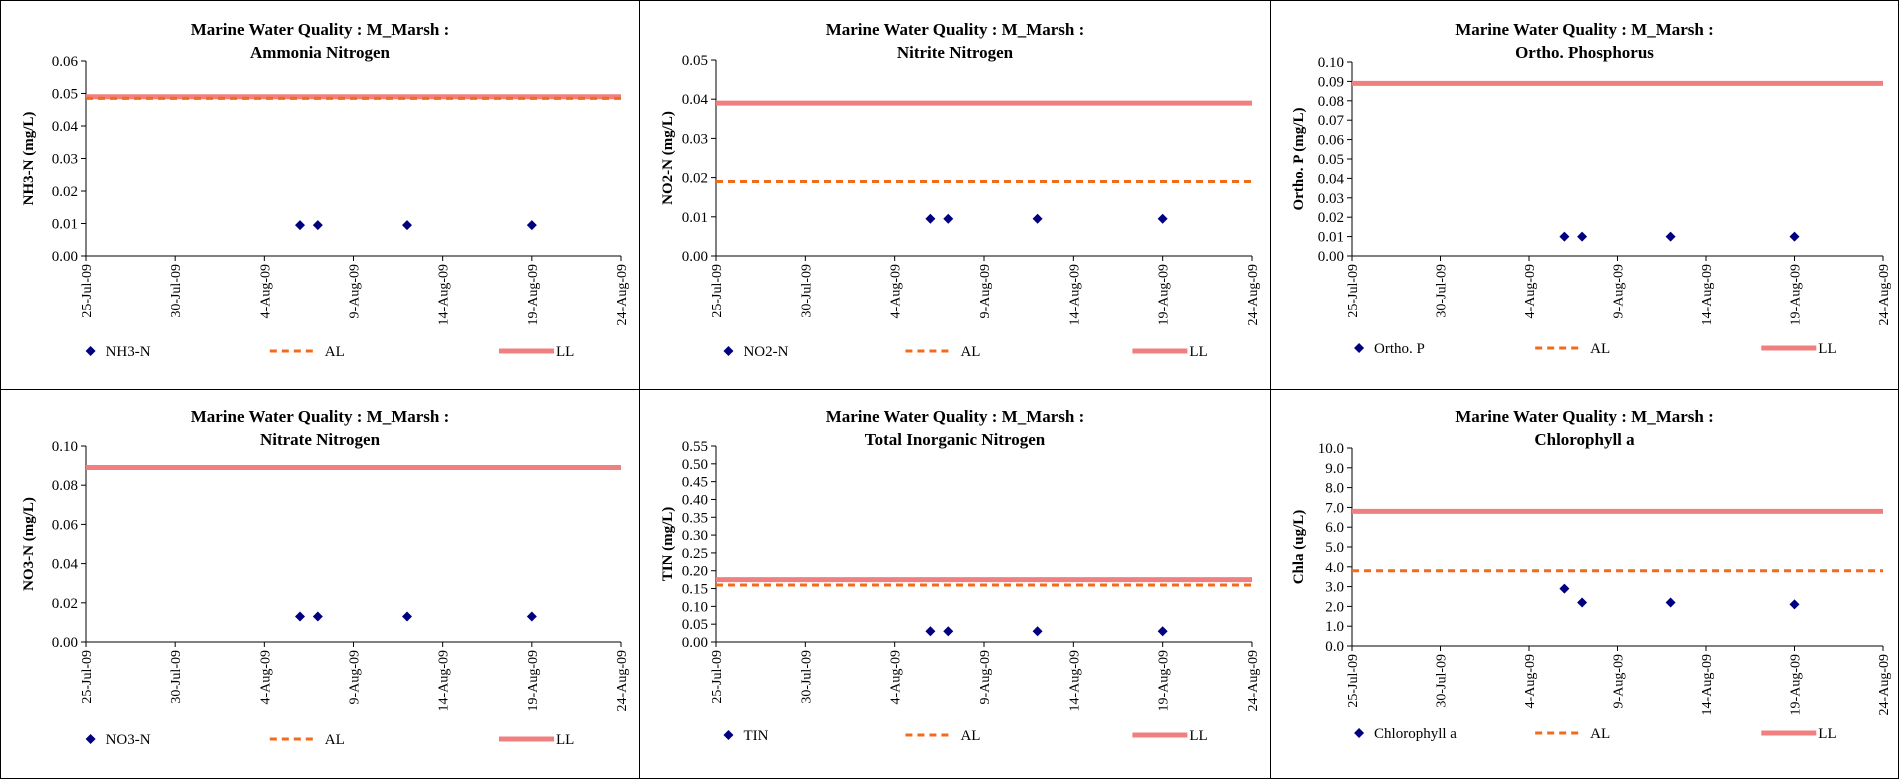  I want to click on y-tick-label: 0.09, so click(1331, 82).